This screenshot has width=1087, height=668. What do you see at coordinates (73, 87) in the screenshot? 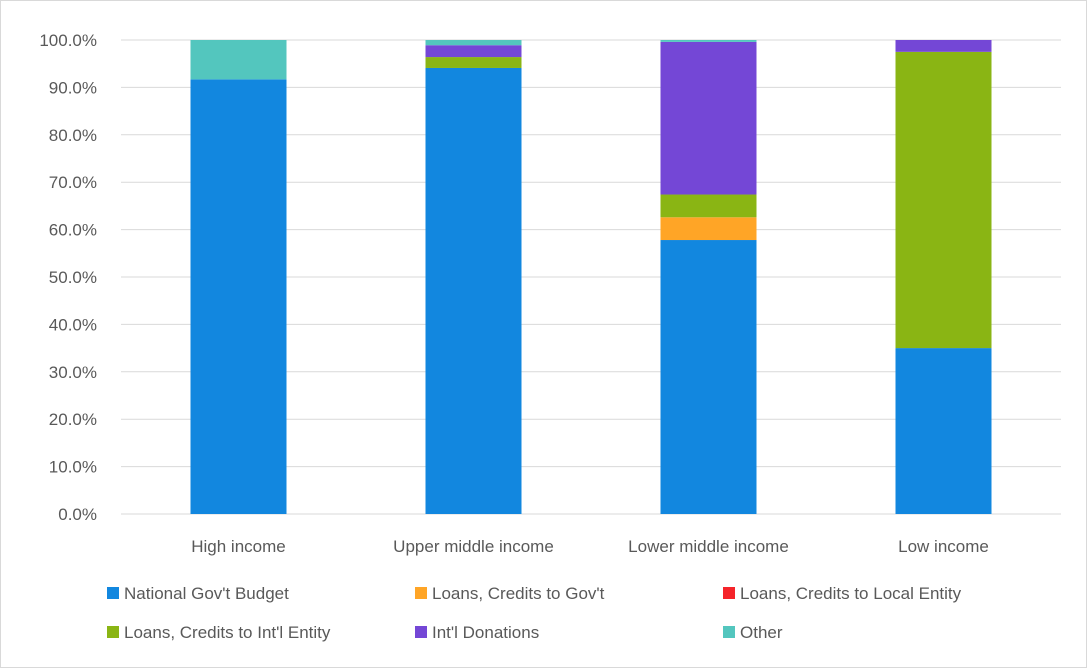
I see `y-tick-label: 90.0%` at bounding box center [73, 87].